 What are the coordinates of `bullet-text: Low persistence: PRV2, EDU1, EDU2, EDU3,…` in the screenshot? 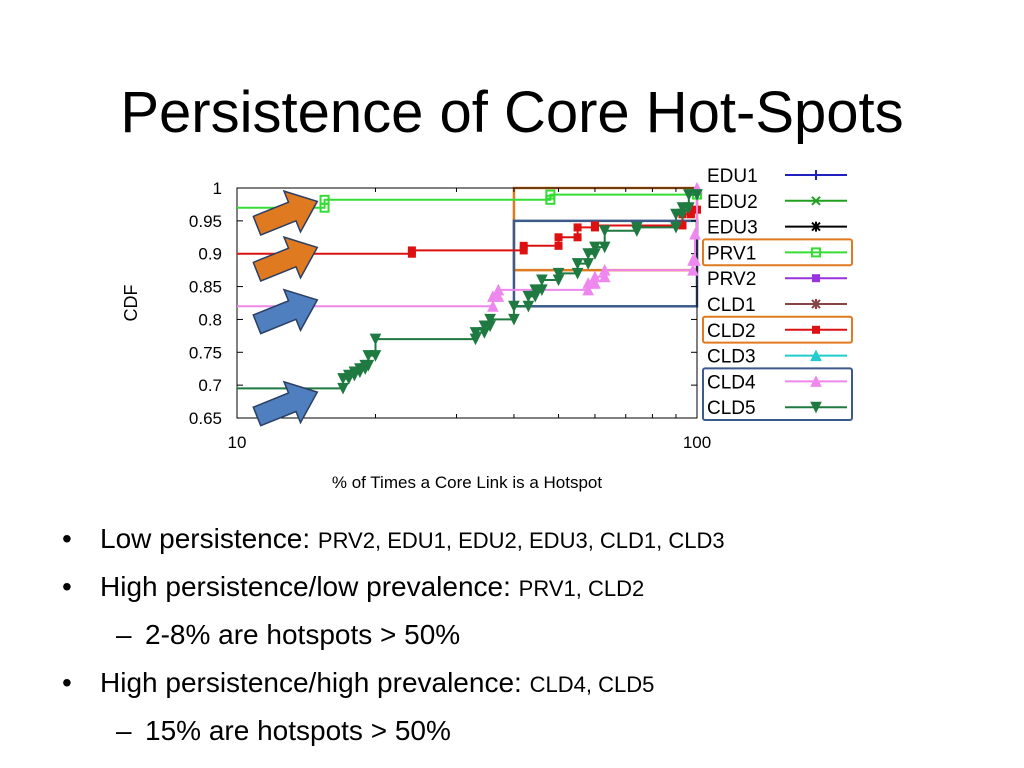 It's located at (412, 540).